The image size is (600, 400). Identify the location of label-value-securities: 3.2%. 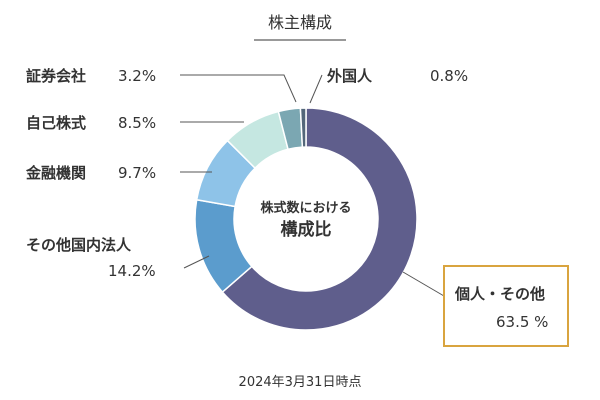
(137, 76).